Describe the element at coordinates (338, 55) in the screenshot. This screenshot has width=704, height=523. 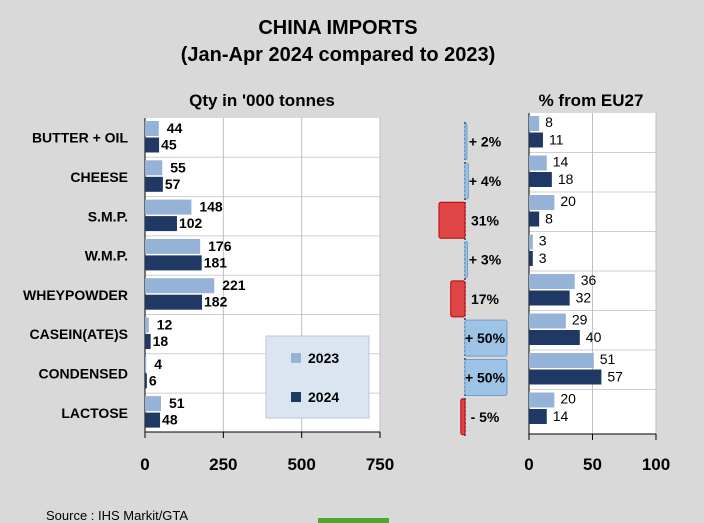
I see `chart-subtitle: (Jan-Apr 2024 compared to 2023)` at that location.